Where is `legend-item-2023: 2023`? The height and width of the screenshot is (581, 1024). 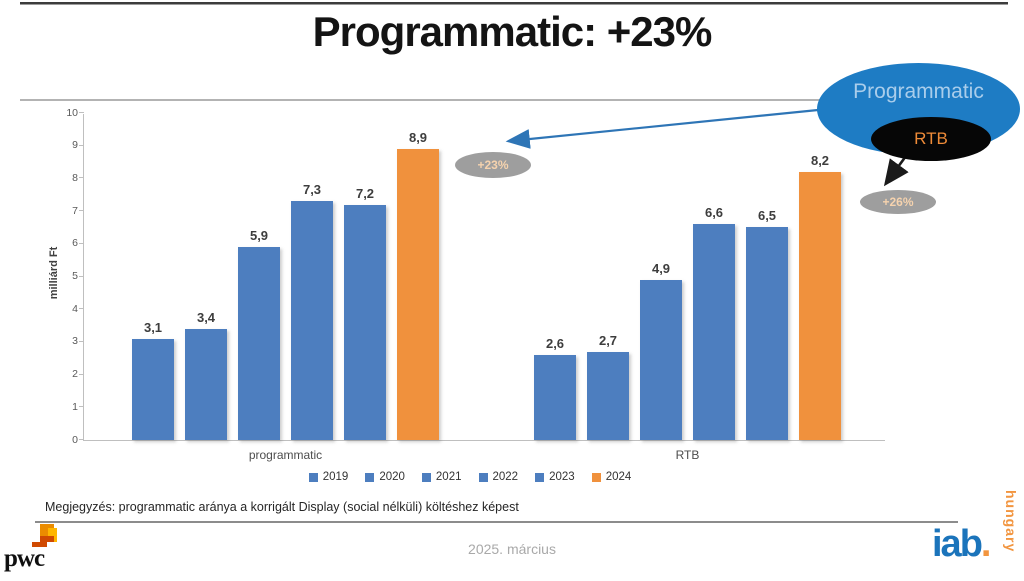
legend-item-2023: 2023 is located at coordinates (555, 477).